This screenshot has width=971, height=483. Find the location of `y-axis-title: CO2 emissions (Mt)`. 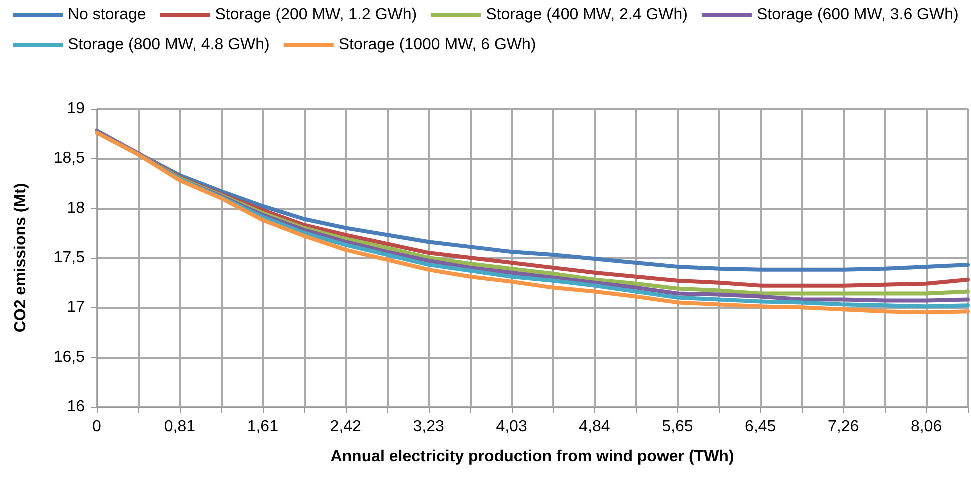

y-axis-title: CO2 emissions (Mt) is located at coordinates (21, 258).